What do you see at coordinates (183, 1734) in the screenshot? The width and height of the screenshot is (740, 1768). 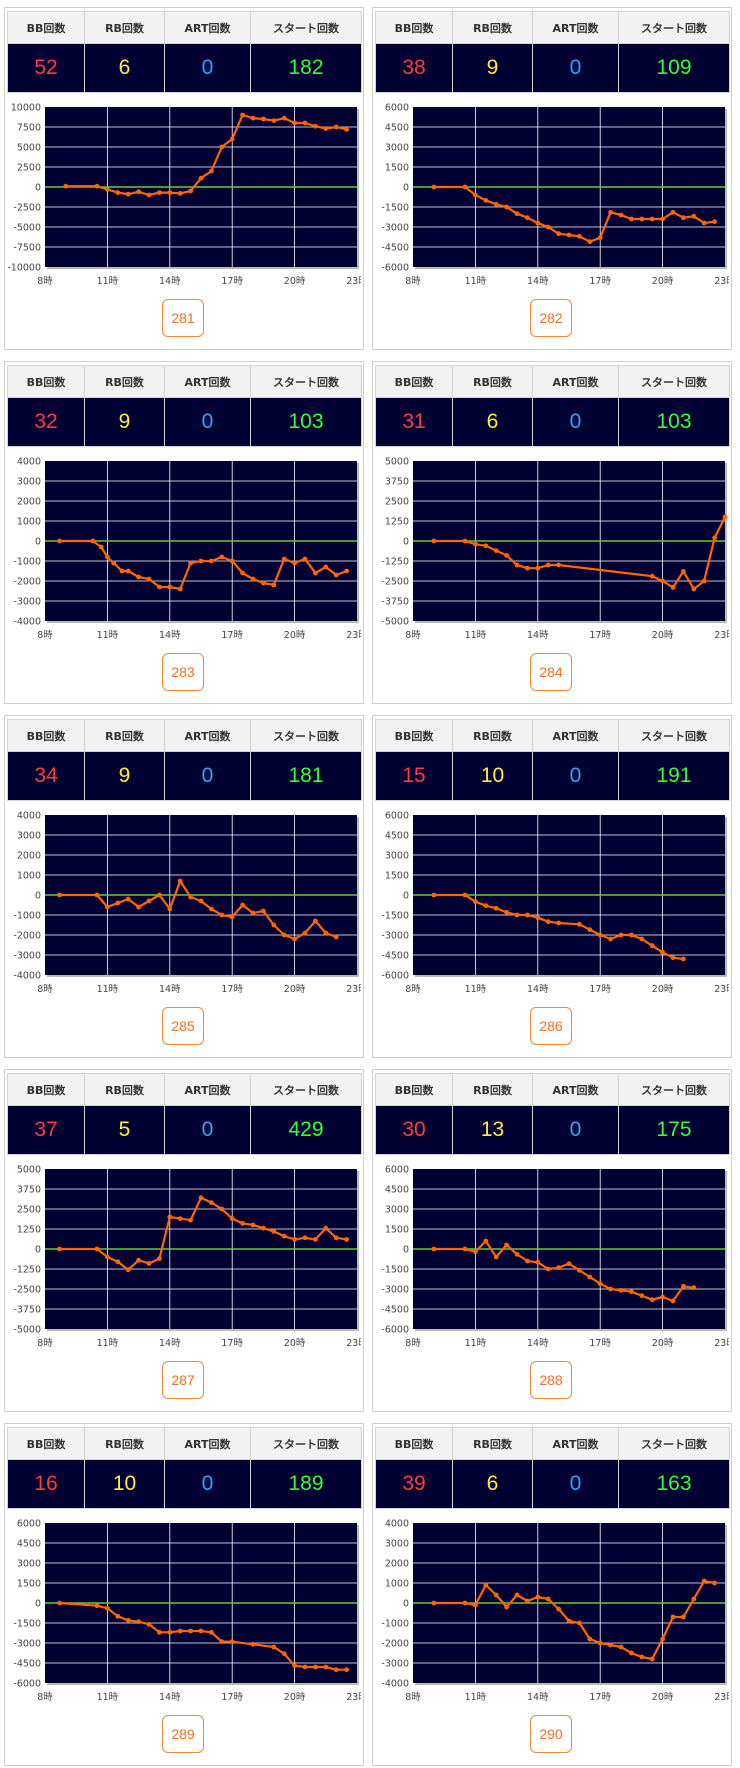 I see `machine-number-button: 289` at bounding box center [183, 1734].